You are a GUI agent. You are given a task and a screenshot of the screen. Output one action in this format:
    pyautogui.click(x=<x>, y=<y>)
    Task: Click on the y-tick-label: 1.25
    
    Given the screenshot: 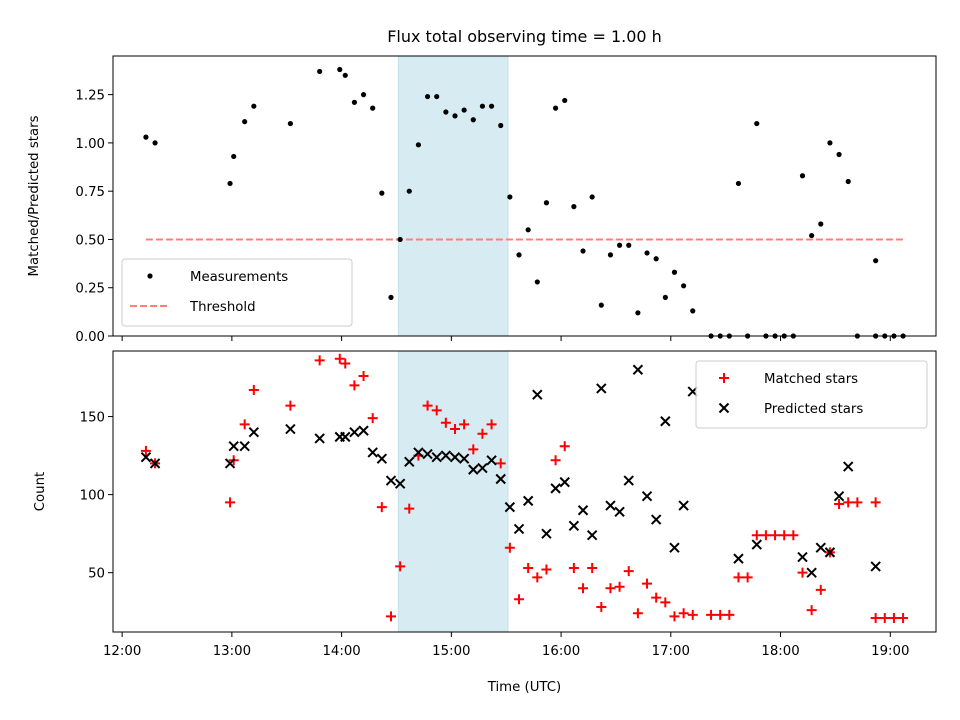 What is the action you would take?
    pyautogui.click(x=90, y=96)
    